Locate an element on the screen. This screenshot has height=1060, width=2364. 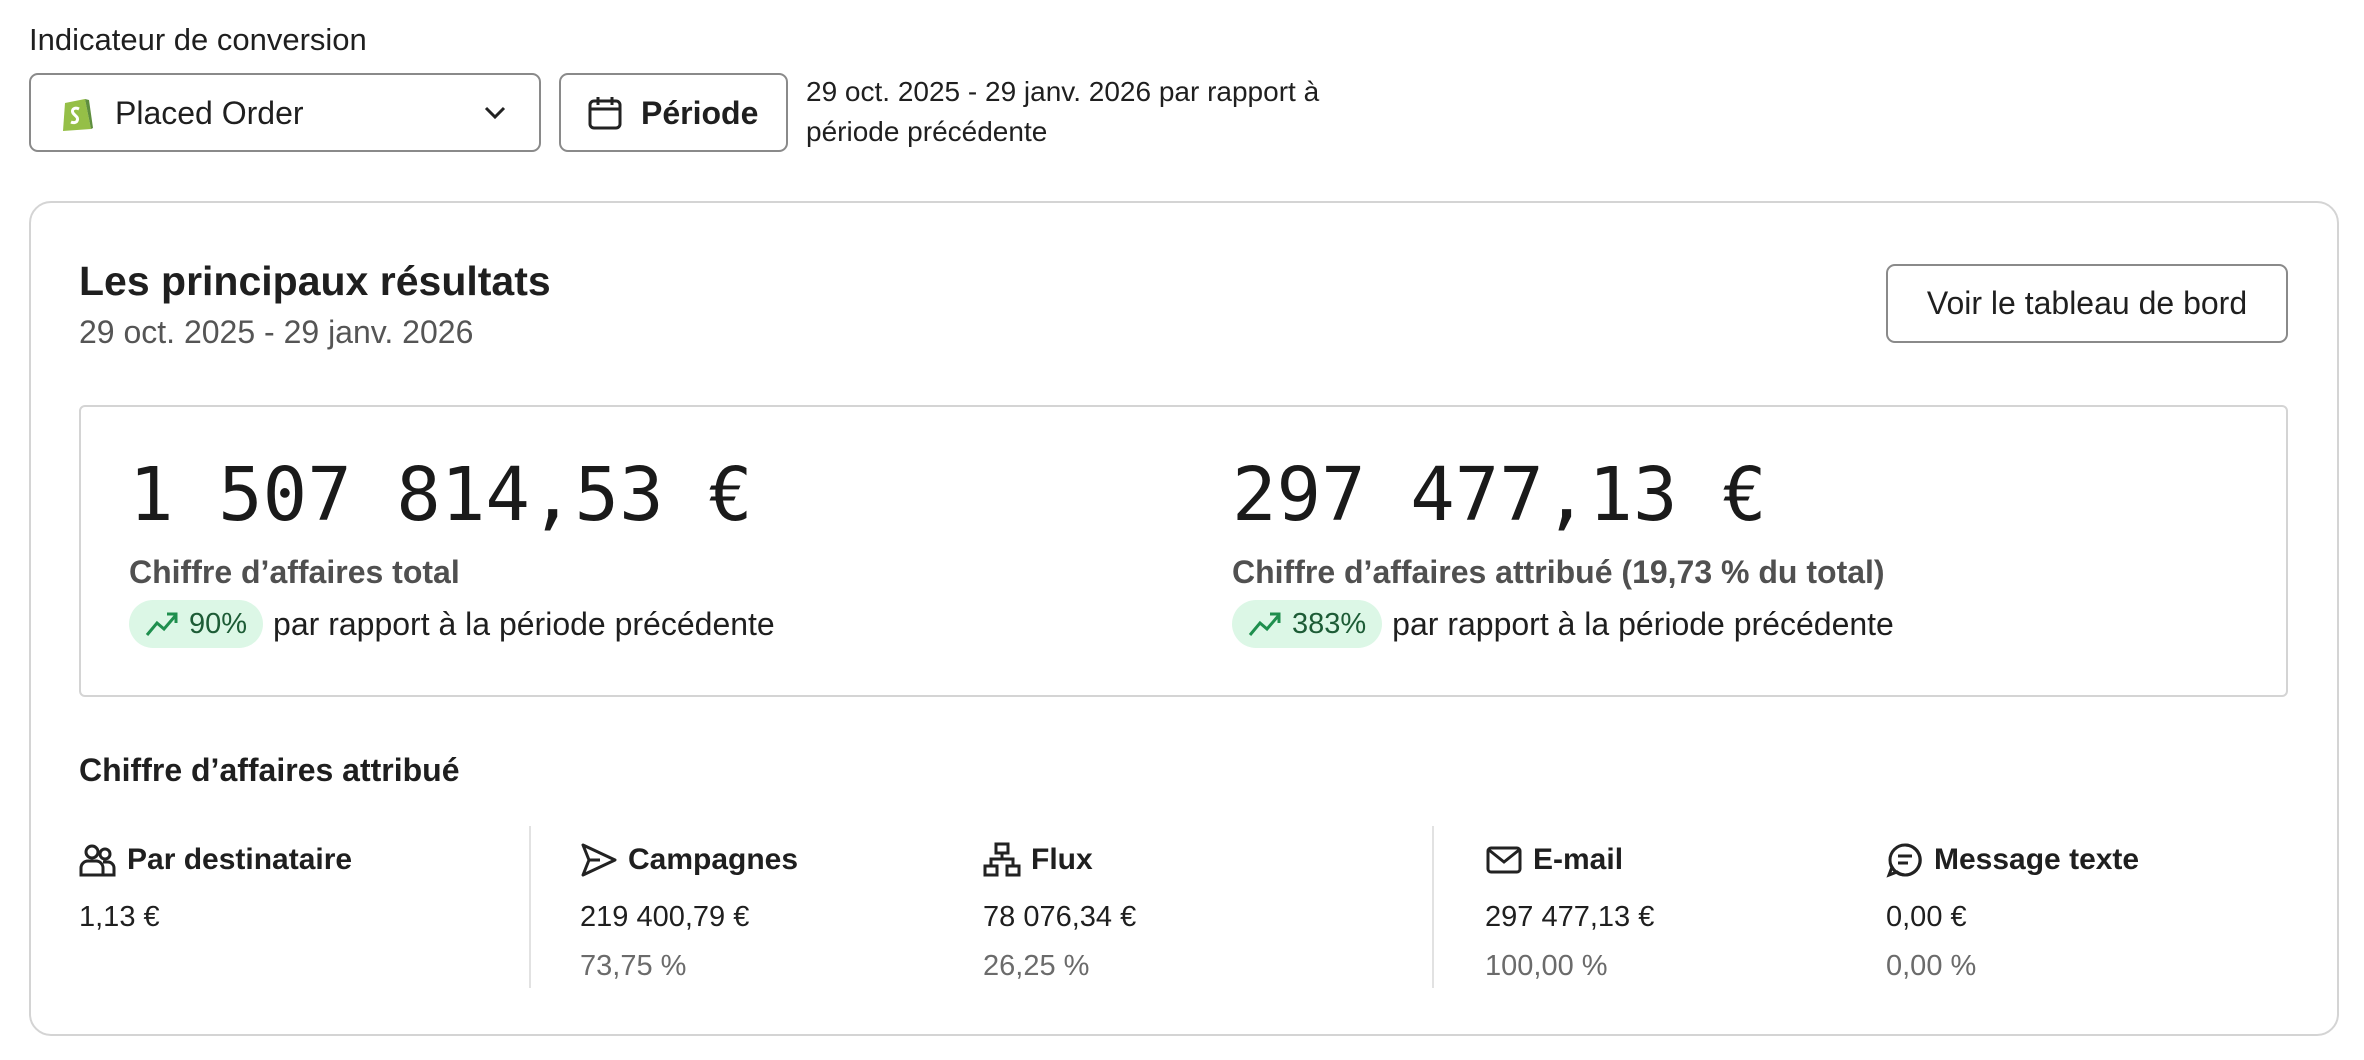
column-title-text: Par destinataire is located at coordinates (240, 859).